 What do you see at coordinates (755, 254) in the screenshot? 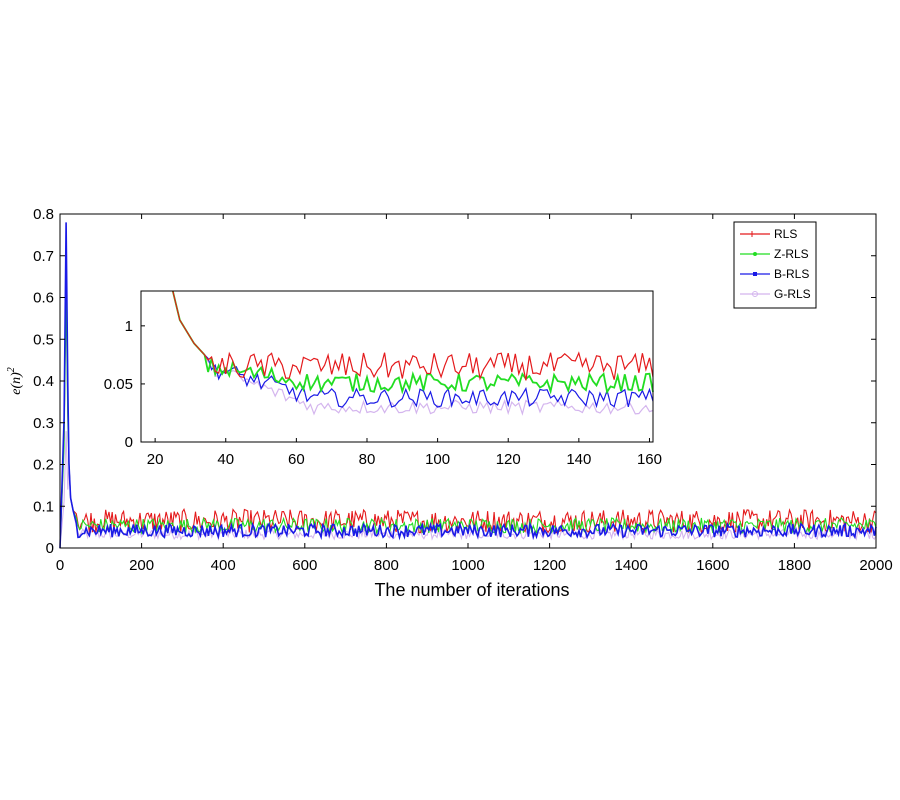
I see `legend-marker-dot` at bounding box center [755, 254].